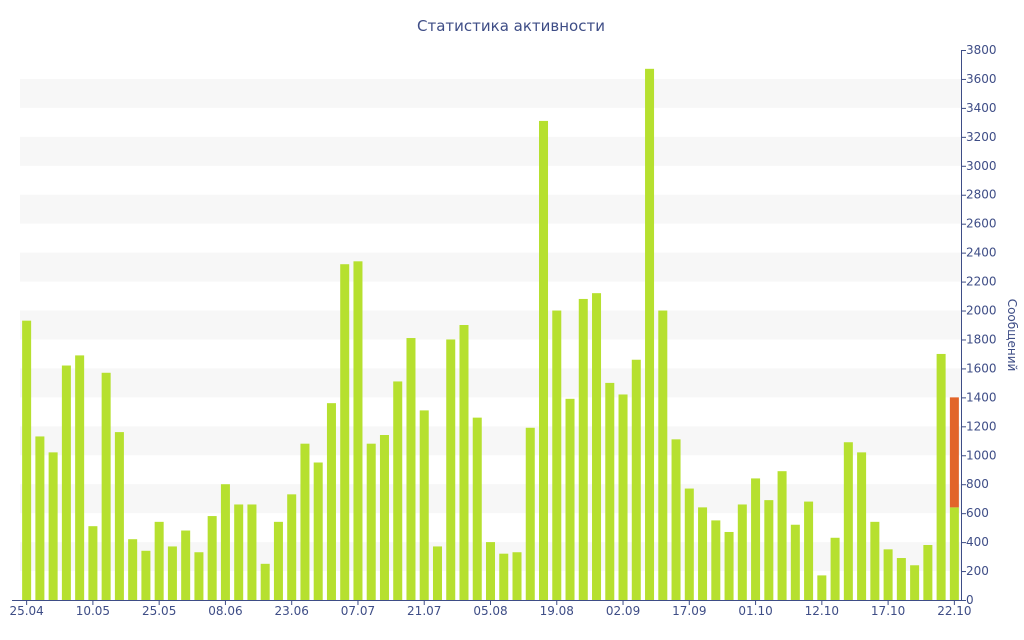 The height and width of the screenshot is (640, 1024). I want to click on y-tick-label: 3800, so click(981, 50).